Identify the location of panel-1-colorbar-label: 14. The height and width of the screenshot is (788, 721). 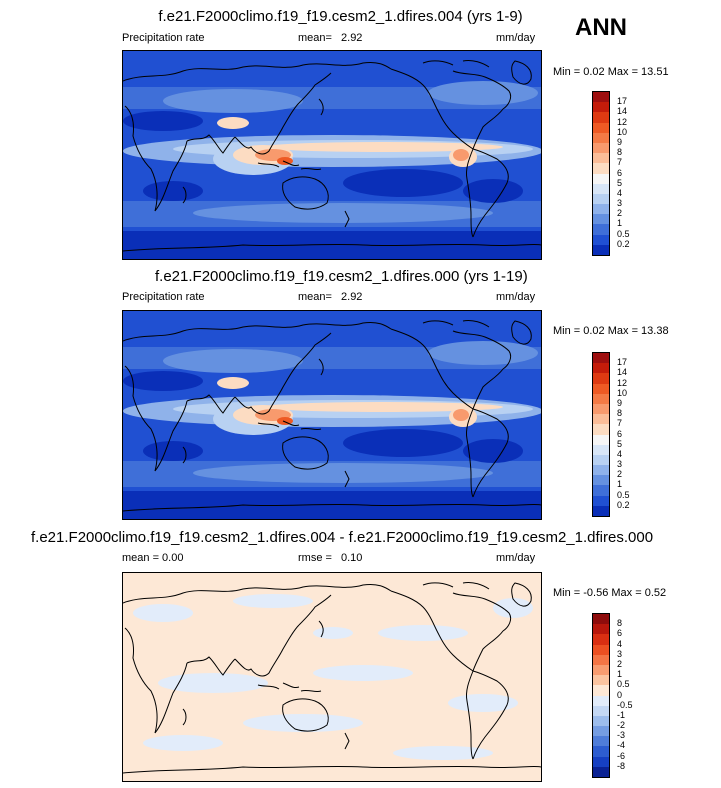
(622, 111).